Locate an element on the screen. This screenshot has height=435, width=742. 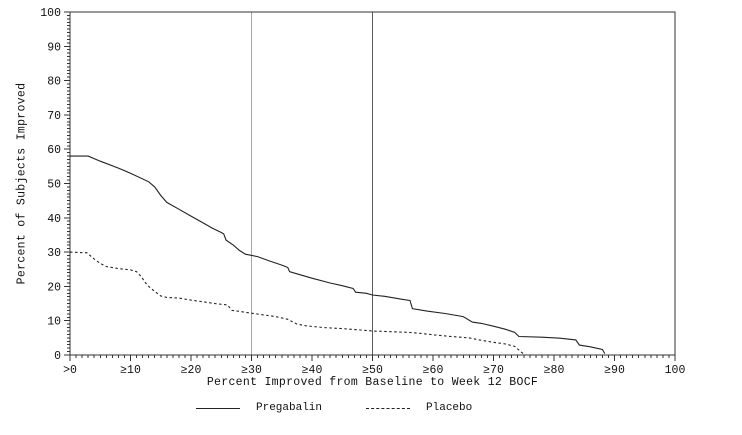
x-tick-label: ≥60 is located at coordinates (433, 370).